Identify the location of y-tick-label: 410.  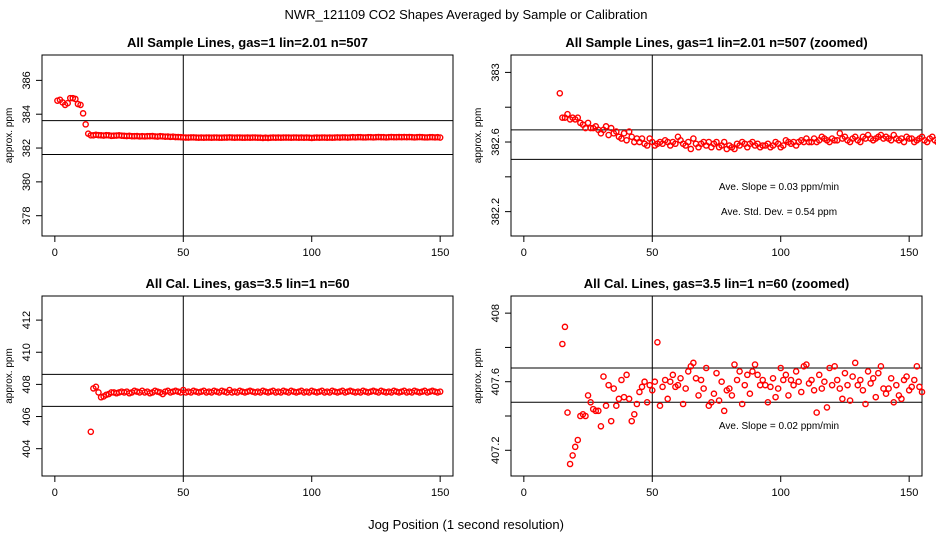
(27, 352).